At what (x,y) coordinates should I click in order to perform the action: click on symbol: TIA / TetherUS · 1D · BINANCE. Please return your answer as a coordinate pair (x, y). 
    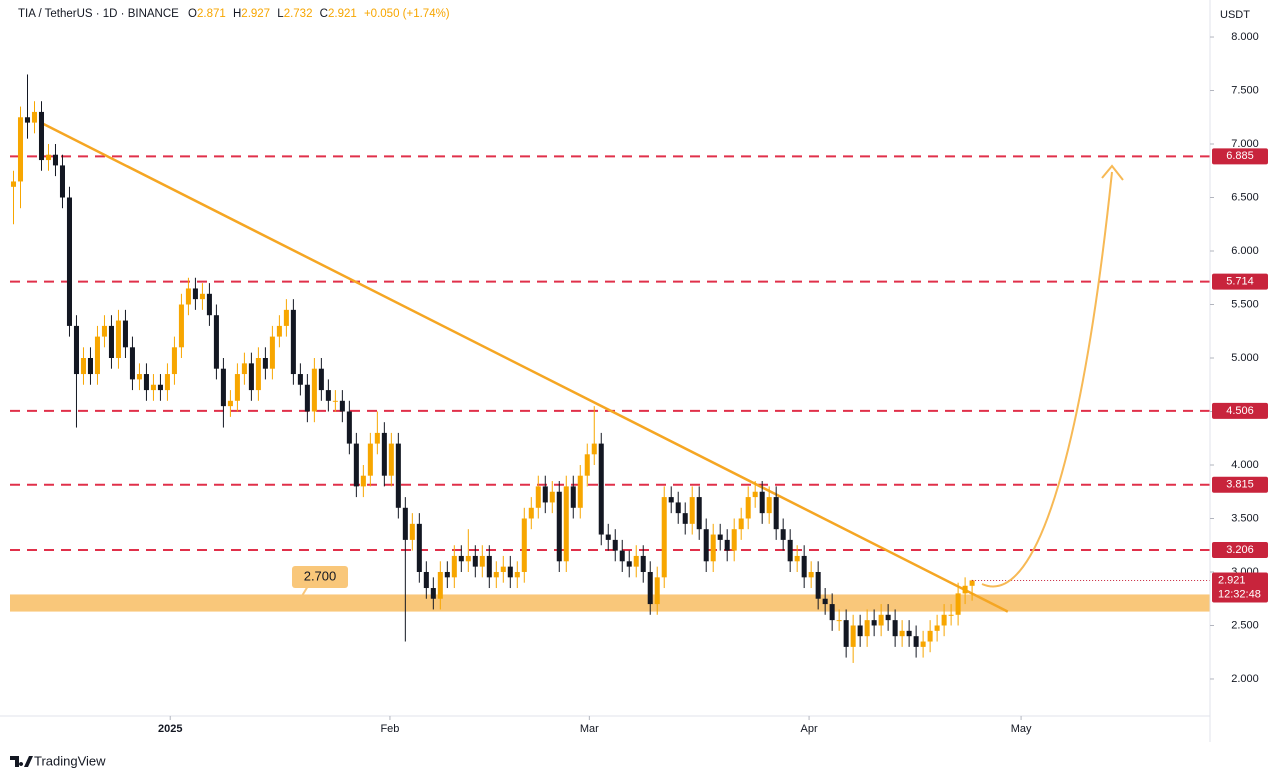
    Looking at the image, I should click on (98, 14).